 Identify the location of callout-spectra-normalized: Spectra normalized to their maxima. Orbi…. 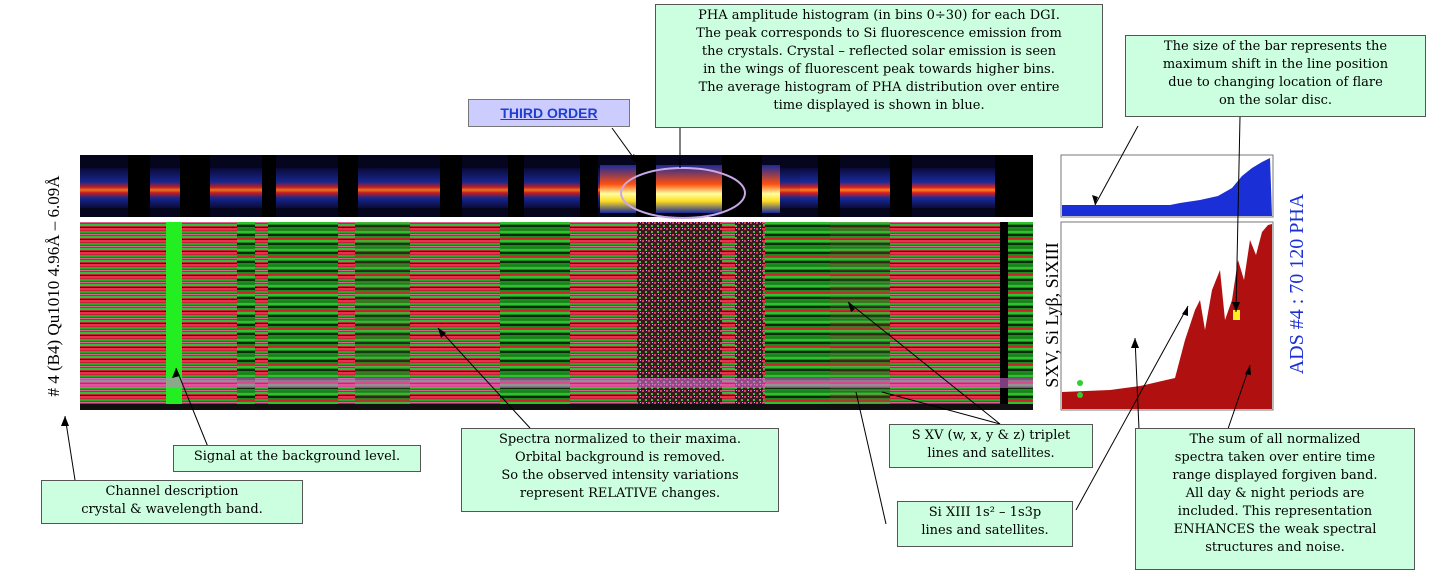
(620, 470).